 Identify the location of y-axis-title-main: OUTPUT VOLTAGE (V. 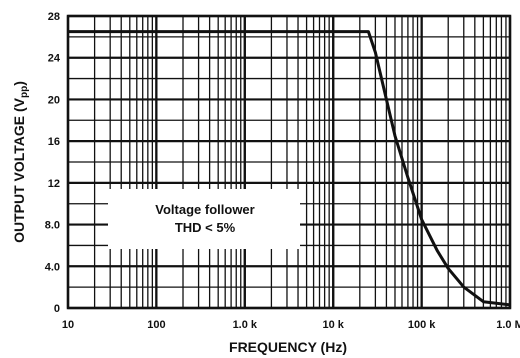
(19, 170).